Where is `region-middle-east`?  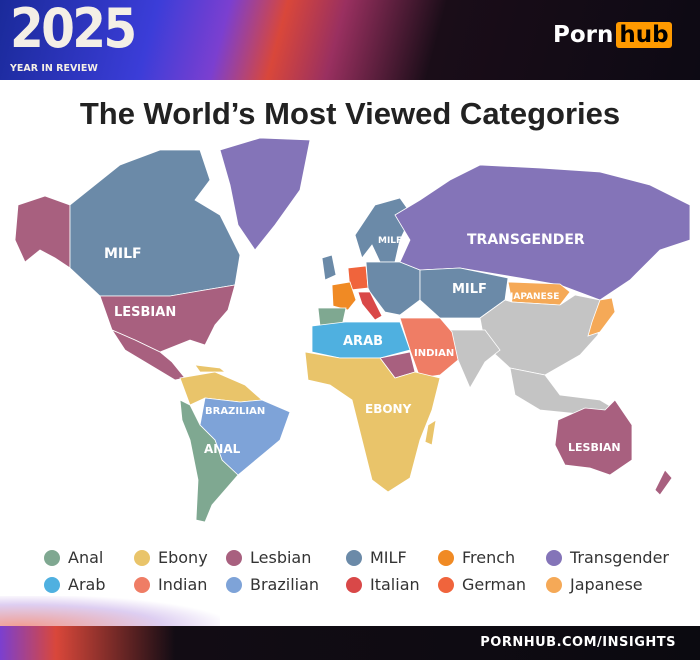
region-middle-east is located at coordinates (429, 348).